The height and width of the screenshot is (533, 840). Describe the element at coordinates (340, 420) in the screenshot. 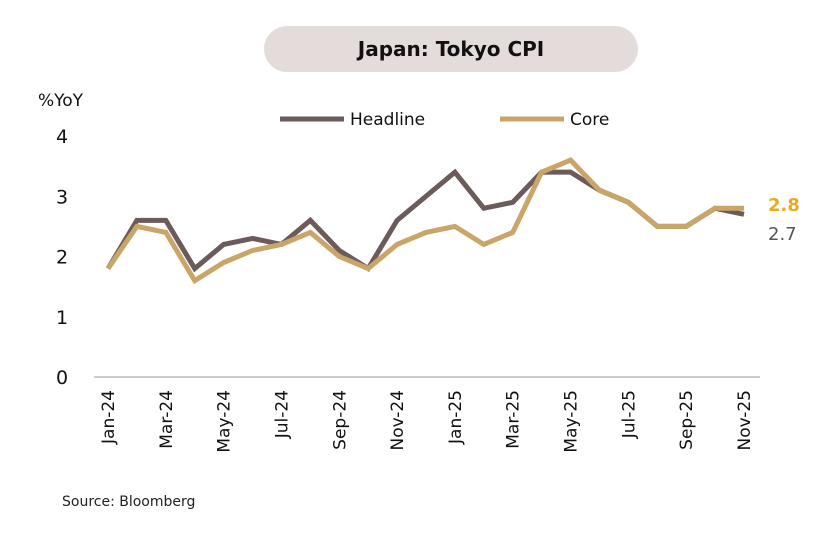

I see `x-tick-label: Sep-24` at that location.